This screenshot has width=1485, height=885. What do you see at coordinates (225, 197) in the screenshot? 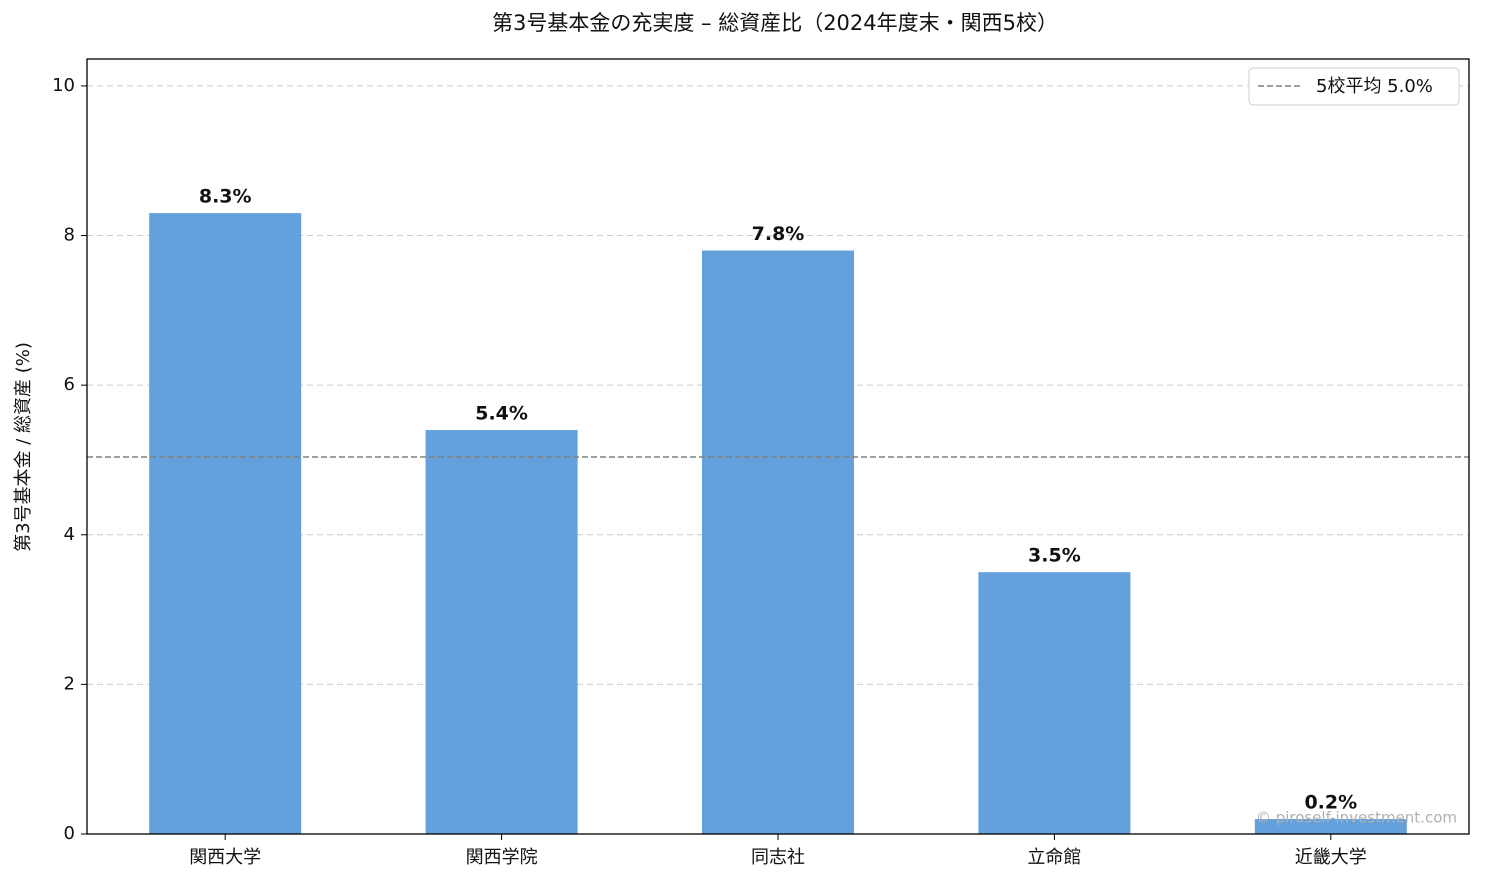
I see `value-label: 8.3%` at bounding box center [225, 197].